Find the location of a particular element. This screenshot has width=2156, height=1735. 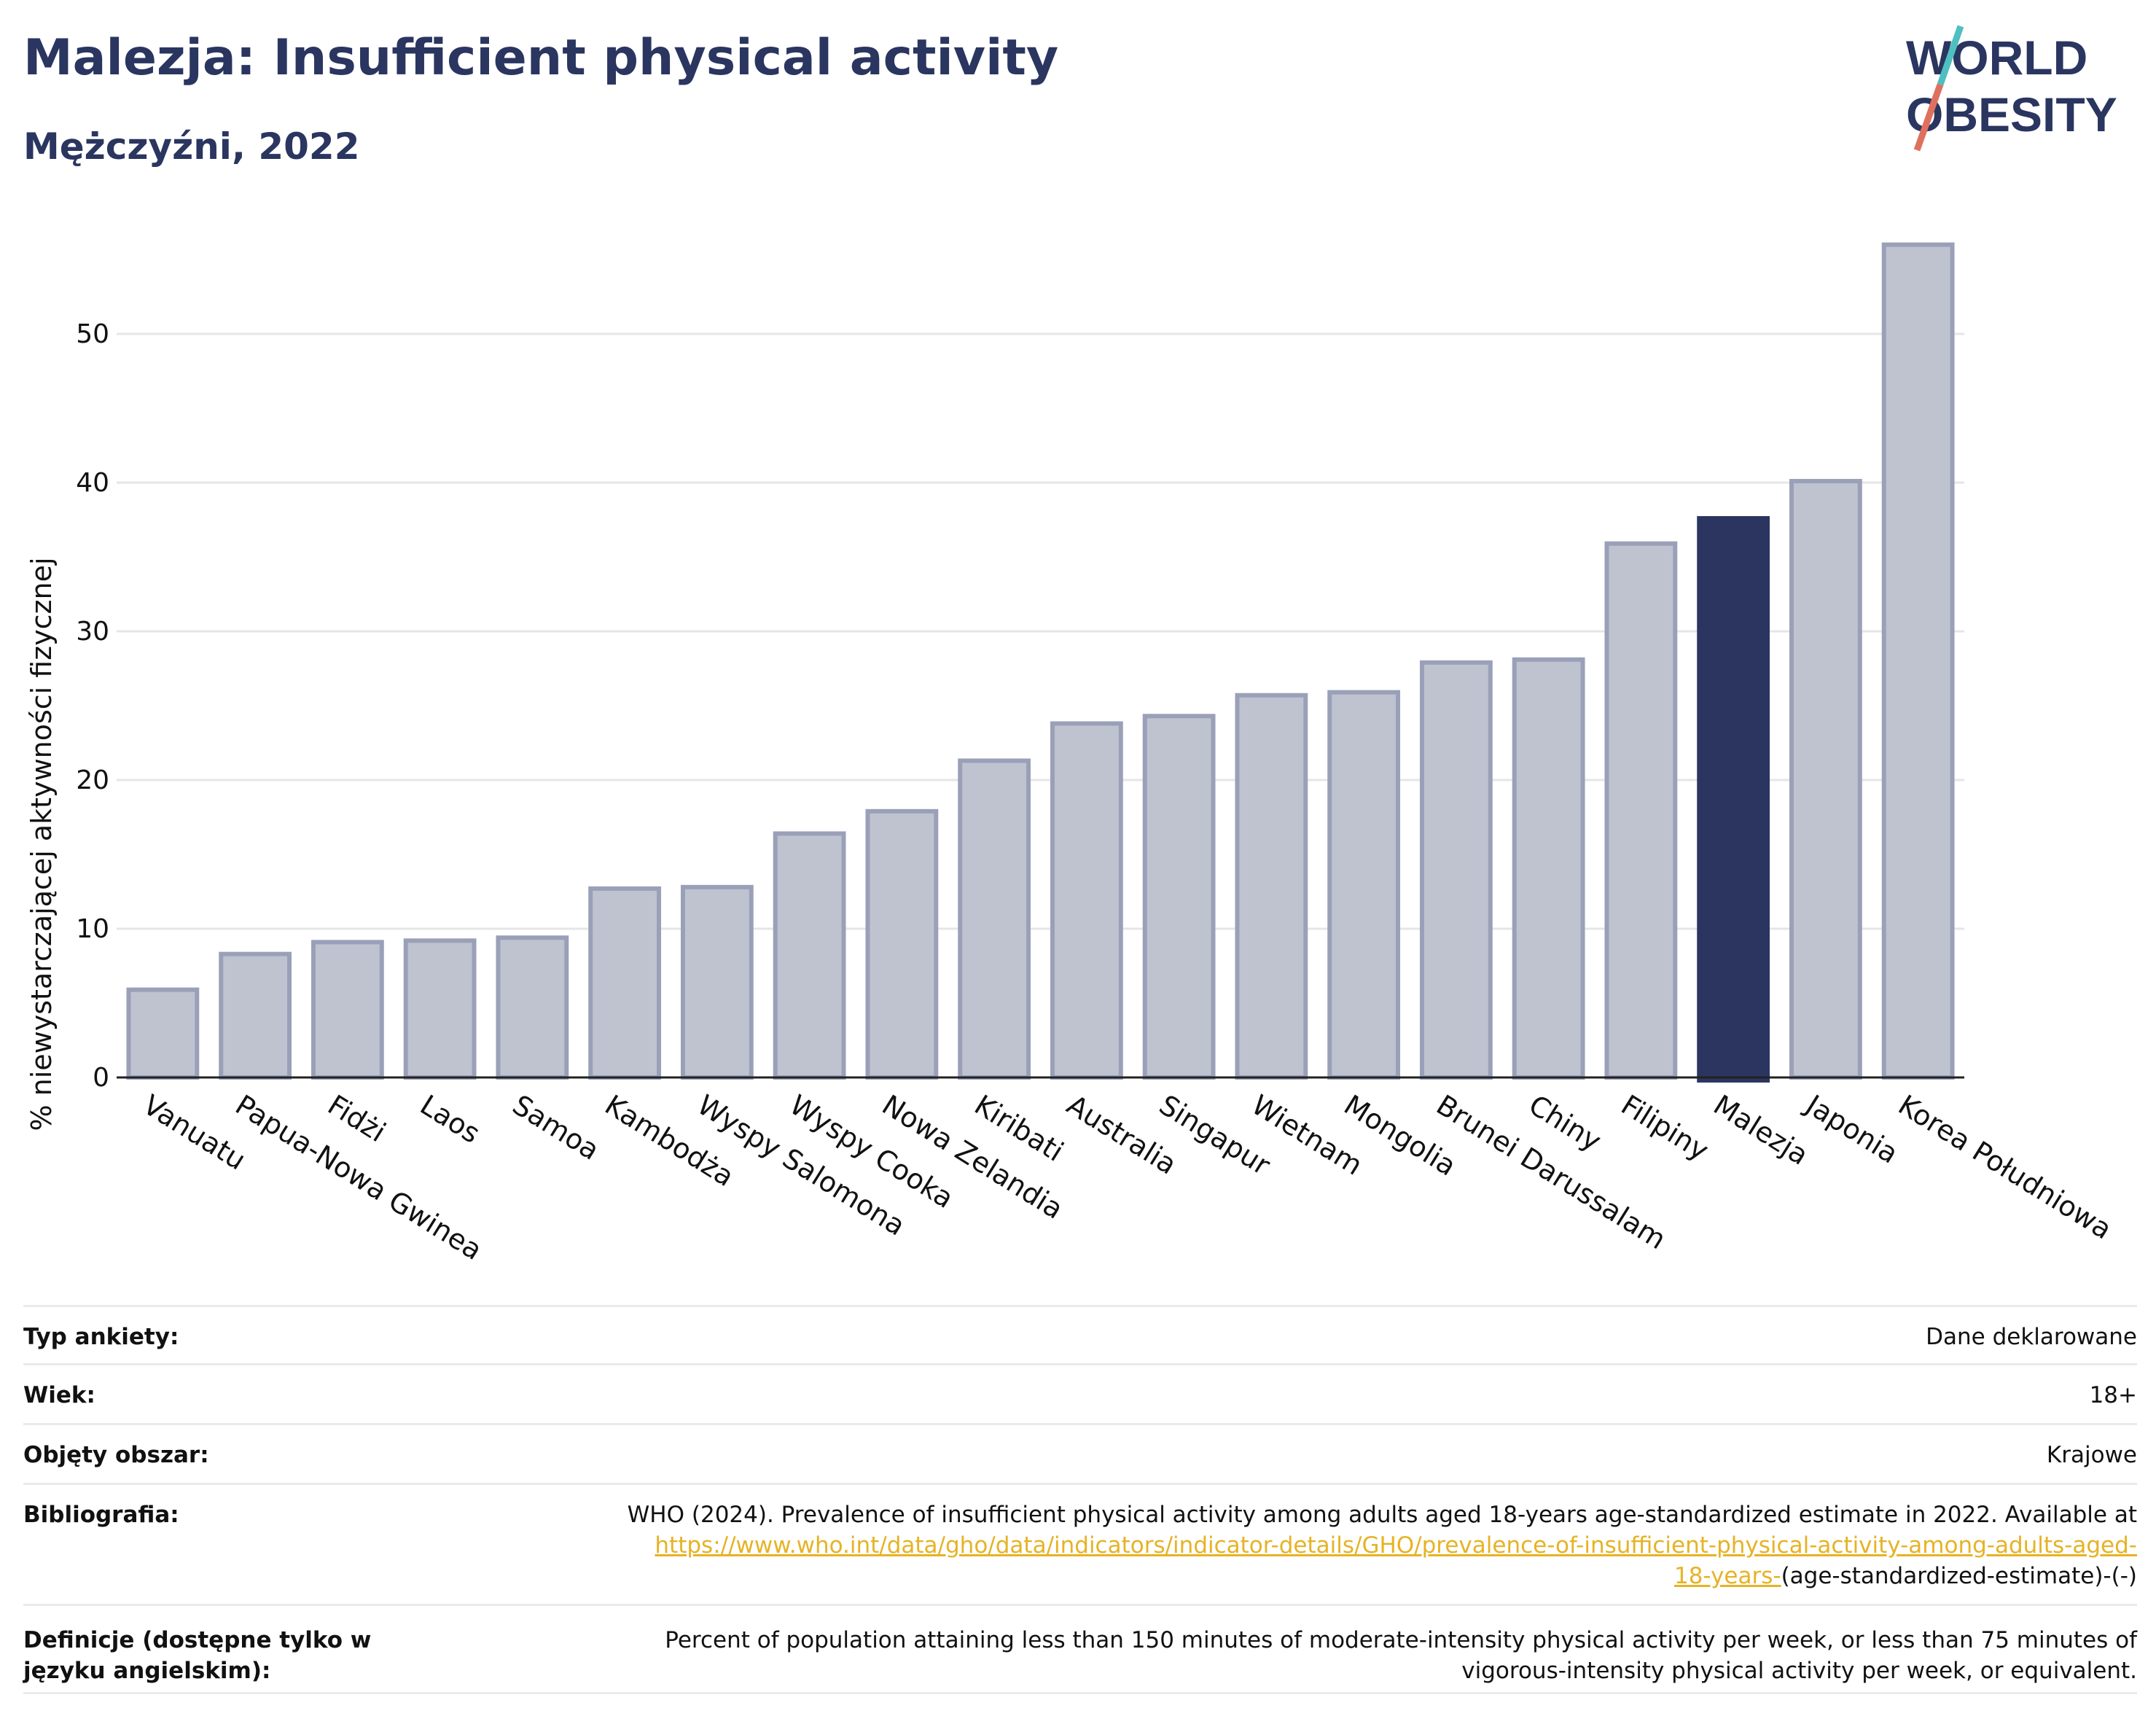

age-label: Wiek: is located at coordinates (59, 1395).